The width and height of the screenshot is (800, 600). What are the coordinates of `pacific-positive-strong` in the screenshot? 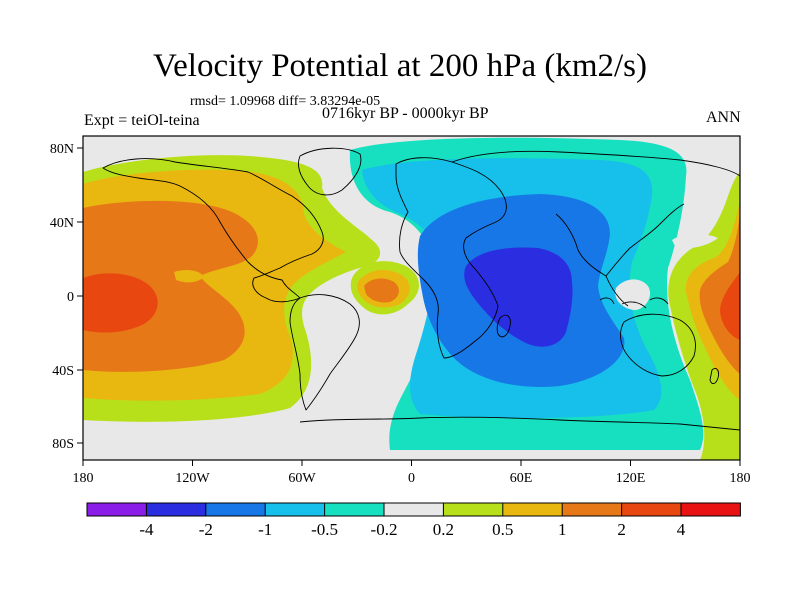 It's located at (120, 303).